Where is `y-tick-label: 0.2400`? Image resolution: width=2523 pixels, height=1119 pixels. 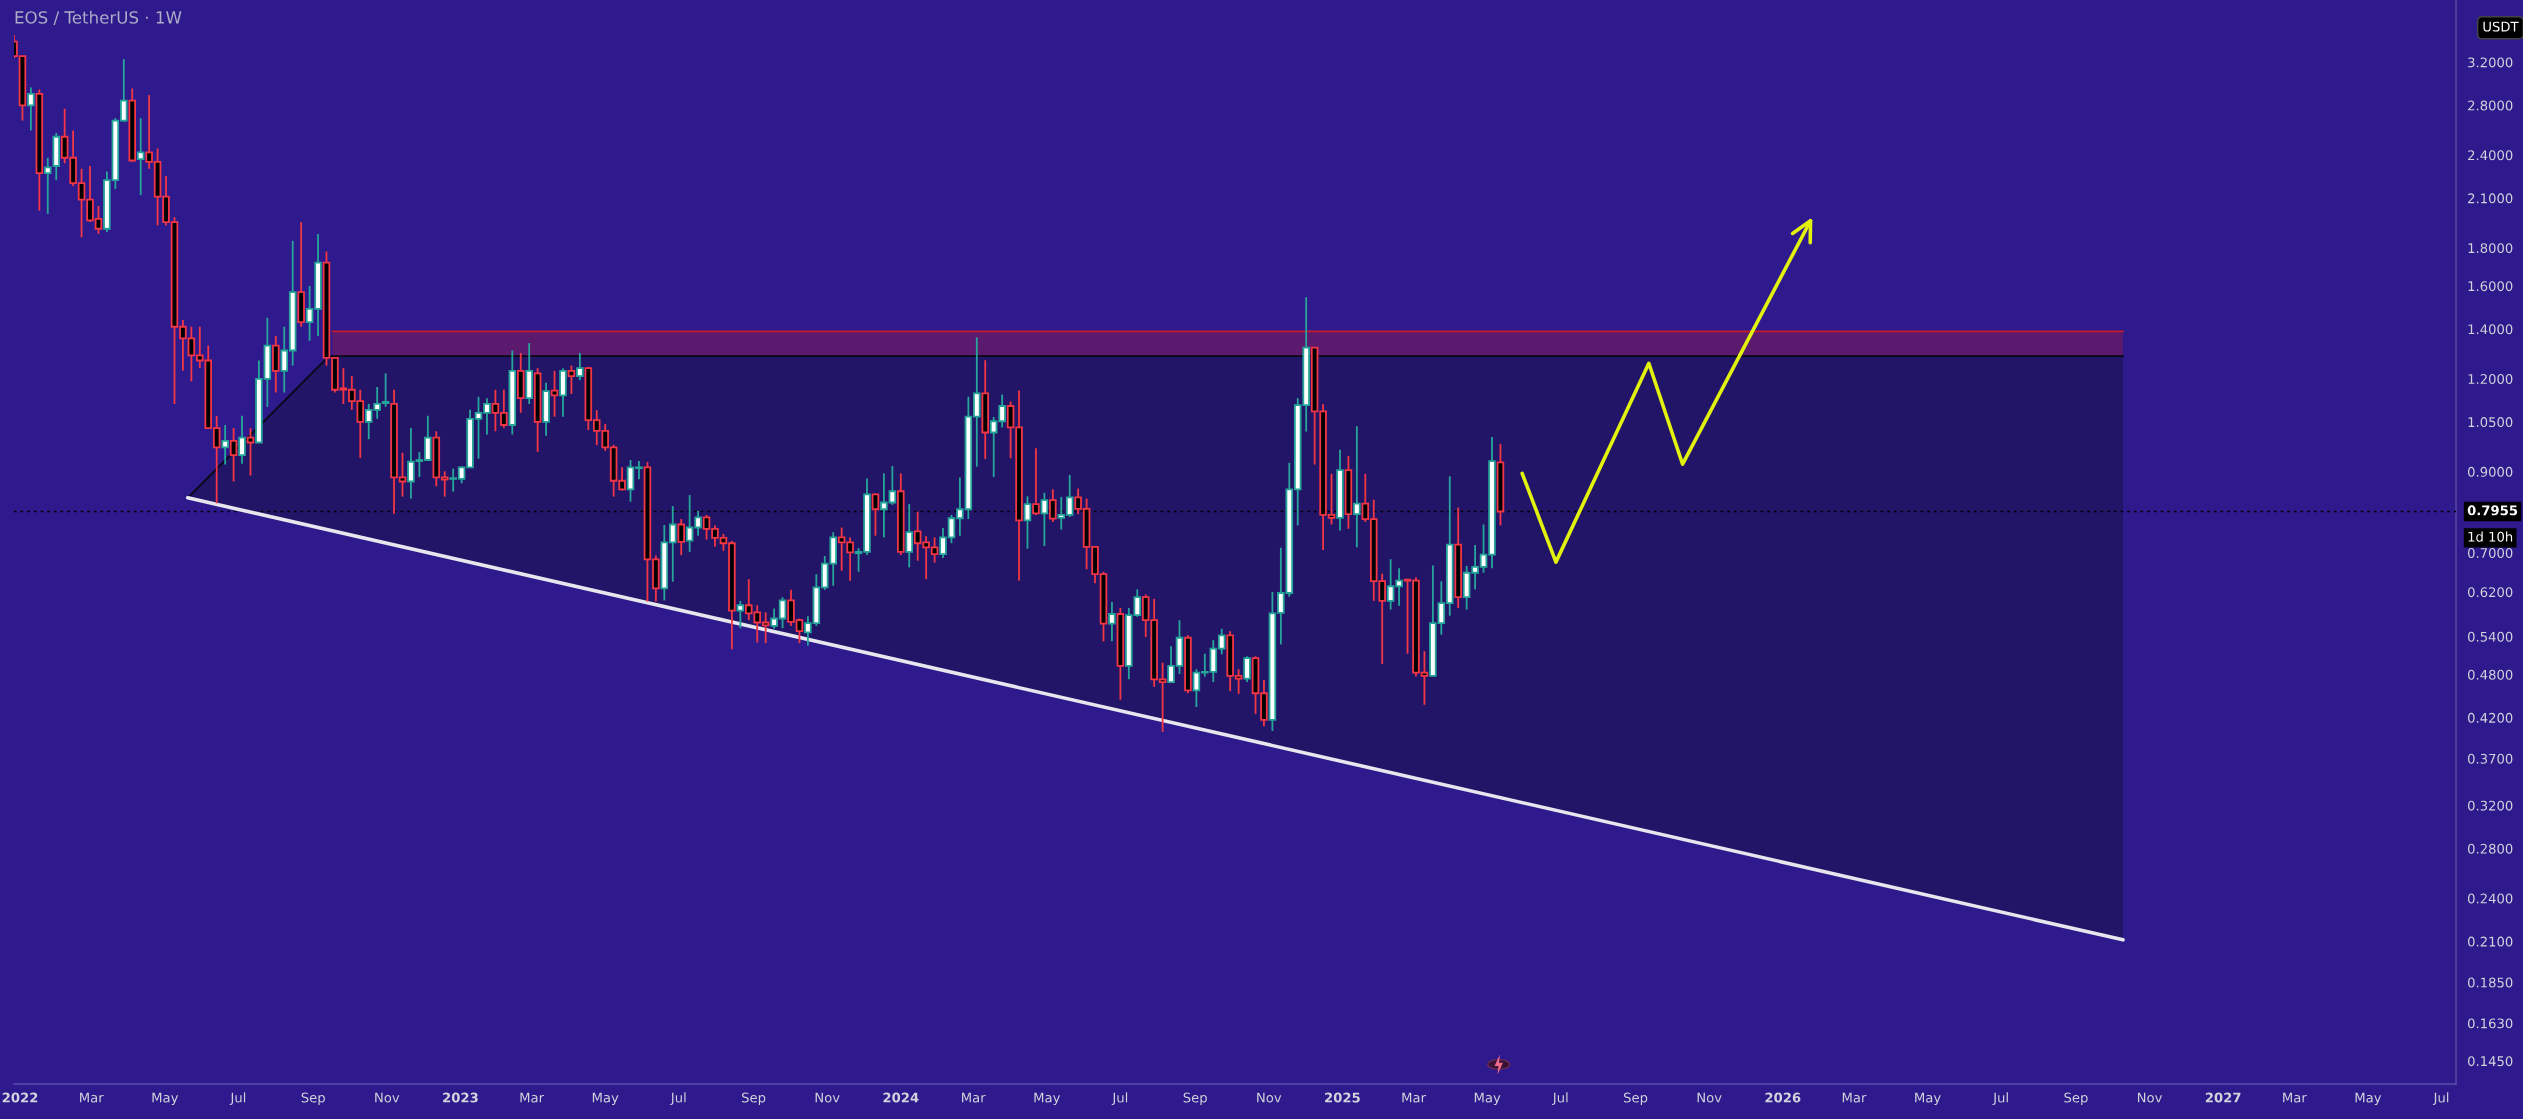 y-tick-label: 0.2400 is located at coordinates (2490, 898).